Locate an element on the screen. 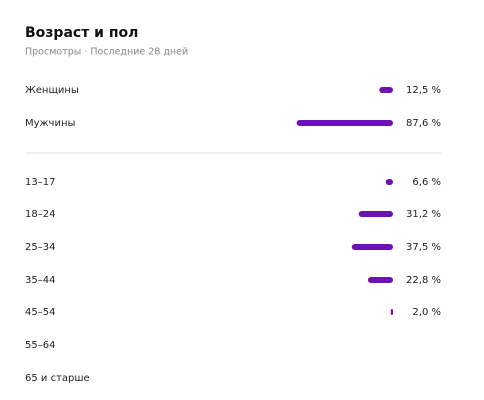 The width and height of the screenshot is (484, 400). value-label: 12,5 % is located at coordinates (423, 90).